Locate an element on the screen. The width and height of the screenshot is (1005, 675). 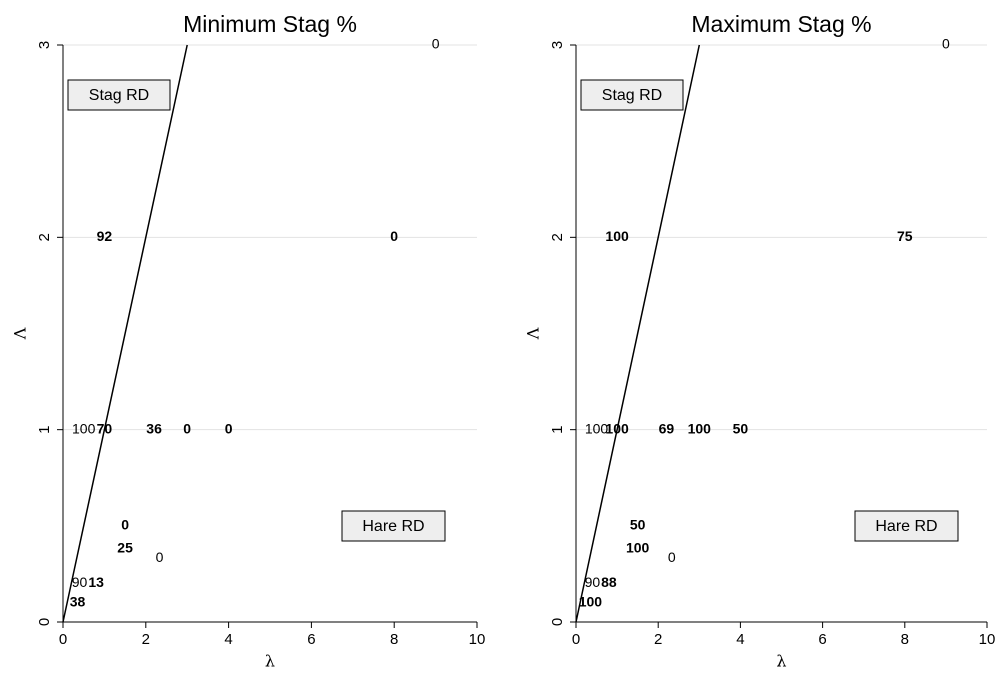
point-label: 75 is located at coordinates (905, 236).